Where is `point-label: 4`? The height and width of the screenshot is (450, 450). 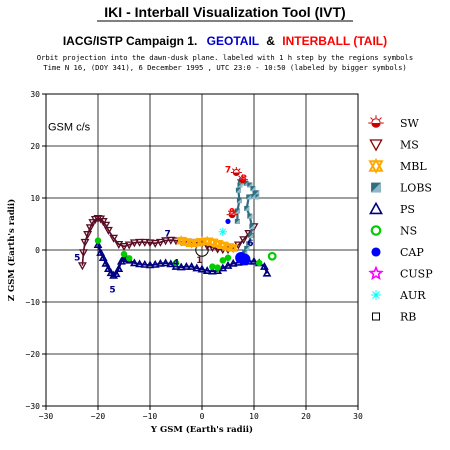 point-label: 4 is located at coordinates (176, 264).